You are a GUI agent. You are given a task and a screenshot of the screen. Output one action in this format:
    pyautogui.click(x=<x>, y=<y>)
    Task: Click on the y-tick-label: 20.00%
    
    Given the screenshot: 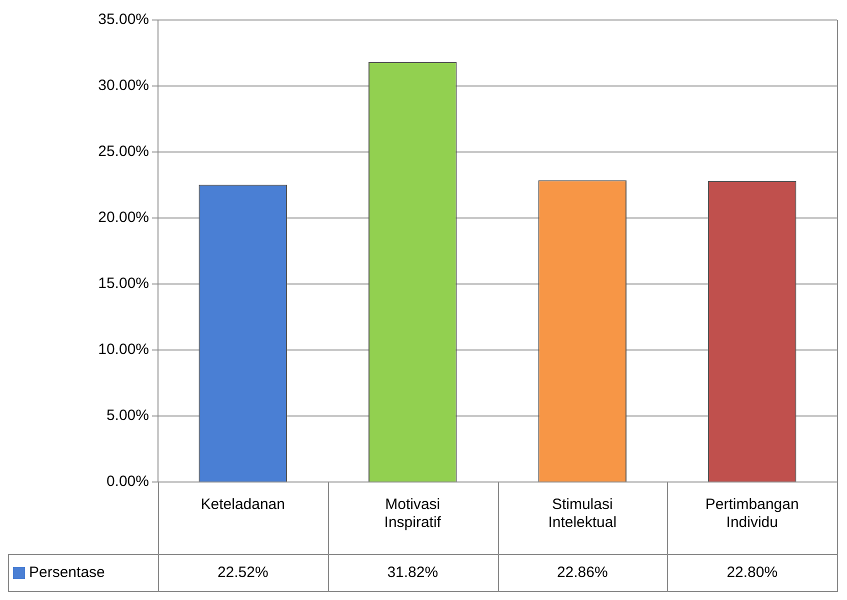 What is the action you would take?
    pyautogui.click(x=123, y=217)
    